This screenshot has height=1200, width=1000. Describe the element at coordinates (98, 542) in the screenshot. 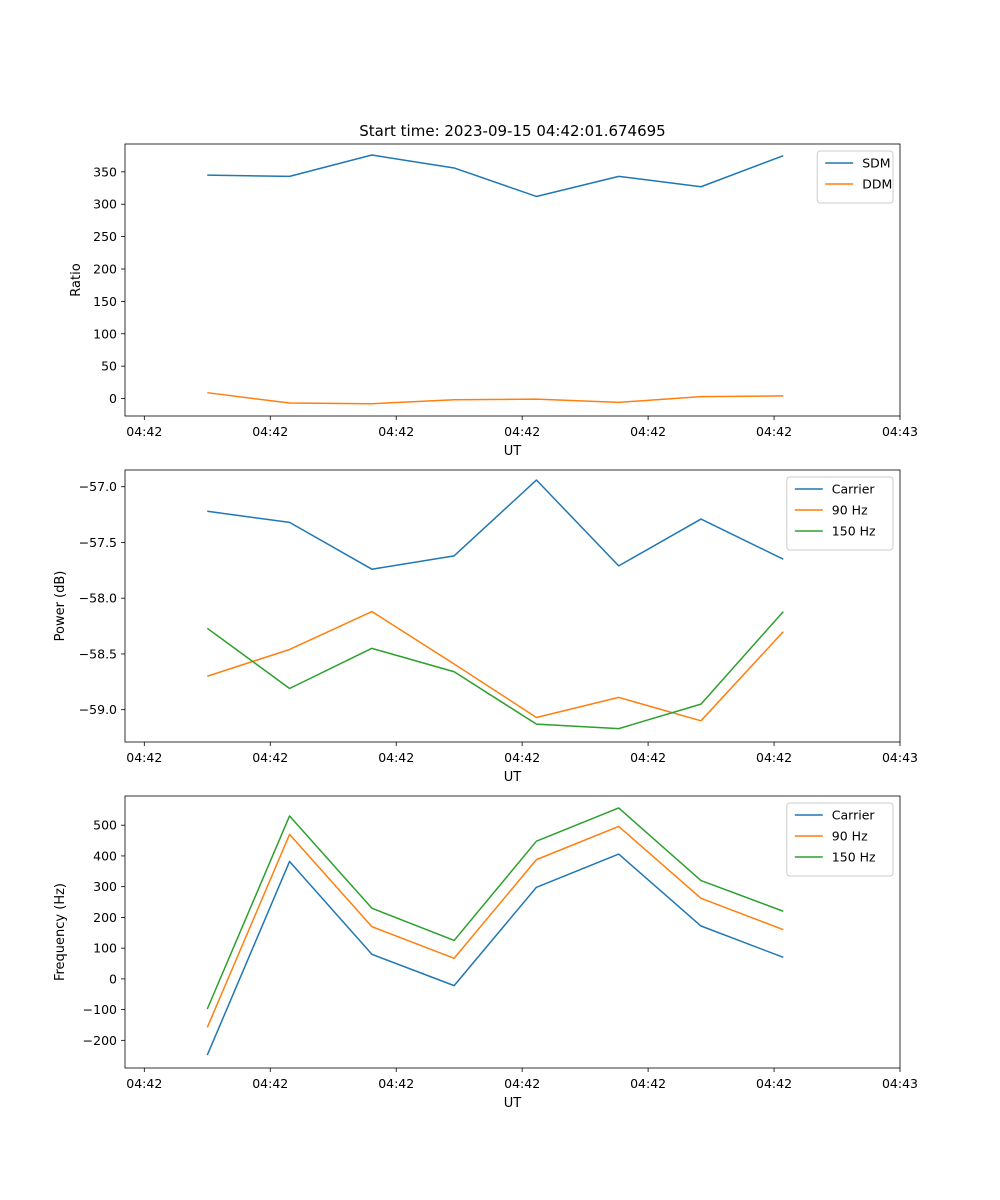

I see `power-y-tick-label: −57.5` at that location.